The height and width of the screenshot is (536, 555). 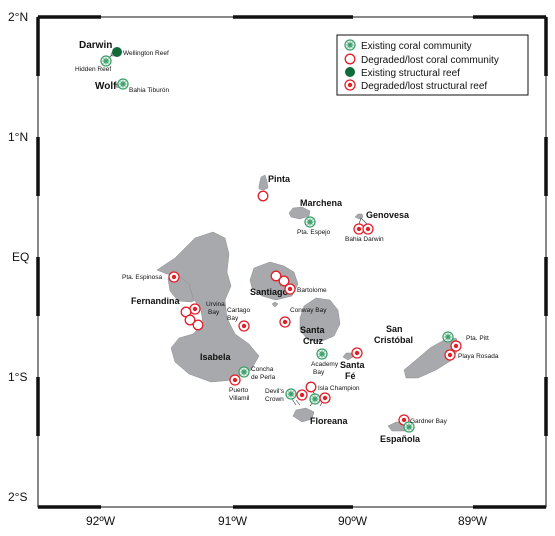 What do you see at coordinates (299, 213) in the screenshot?
I see `island-marchena` at bounding box center [299, 213].